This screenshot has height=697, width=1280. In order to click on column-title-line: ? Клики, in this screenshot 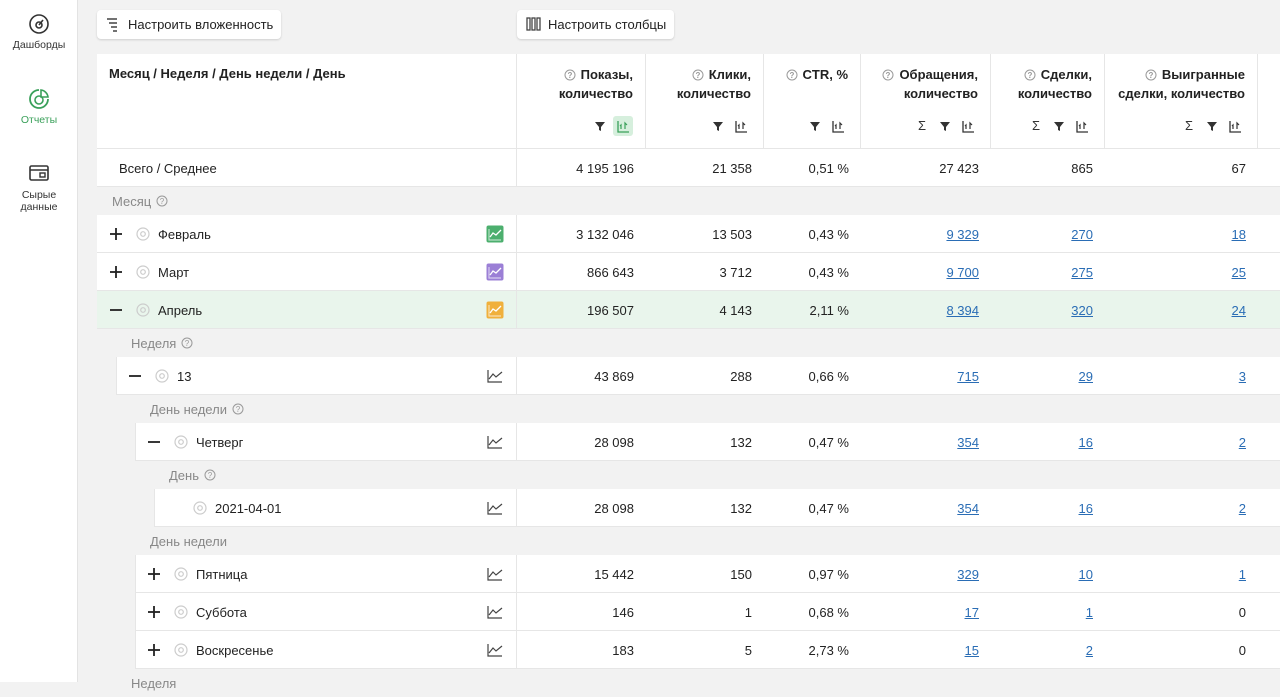, I will do `click(721, 74)`.